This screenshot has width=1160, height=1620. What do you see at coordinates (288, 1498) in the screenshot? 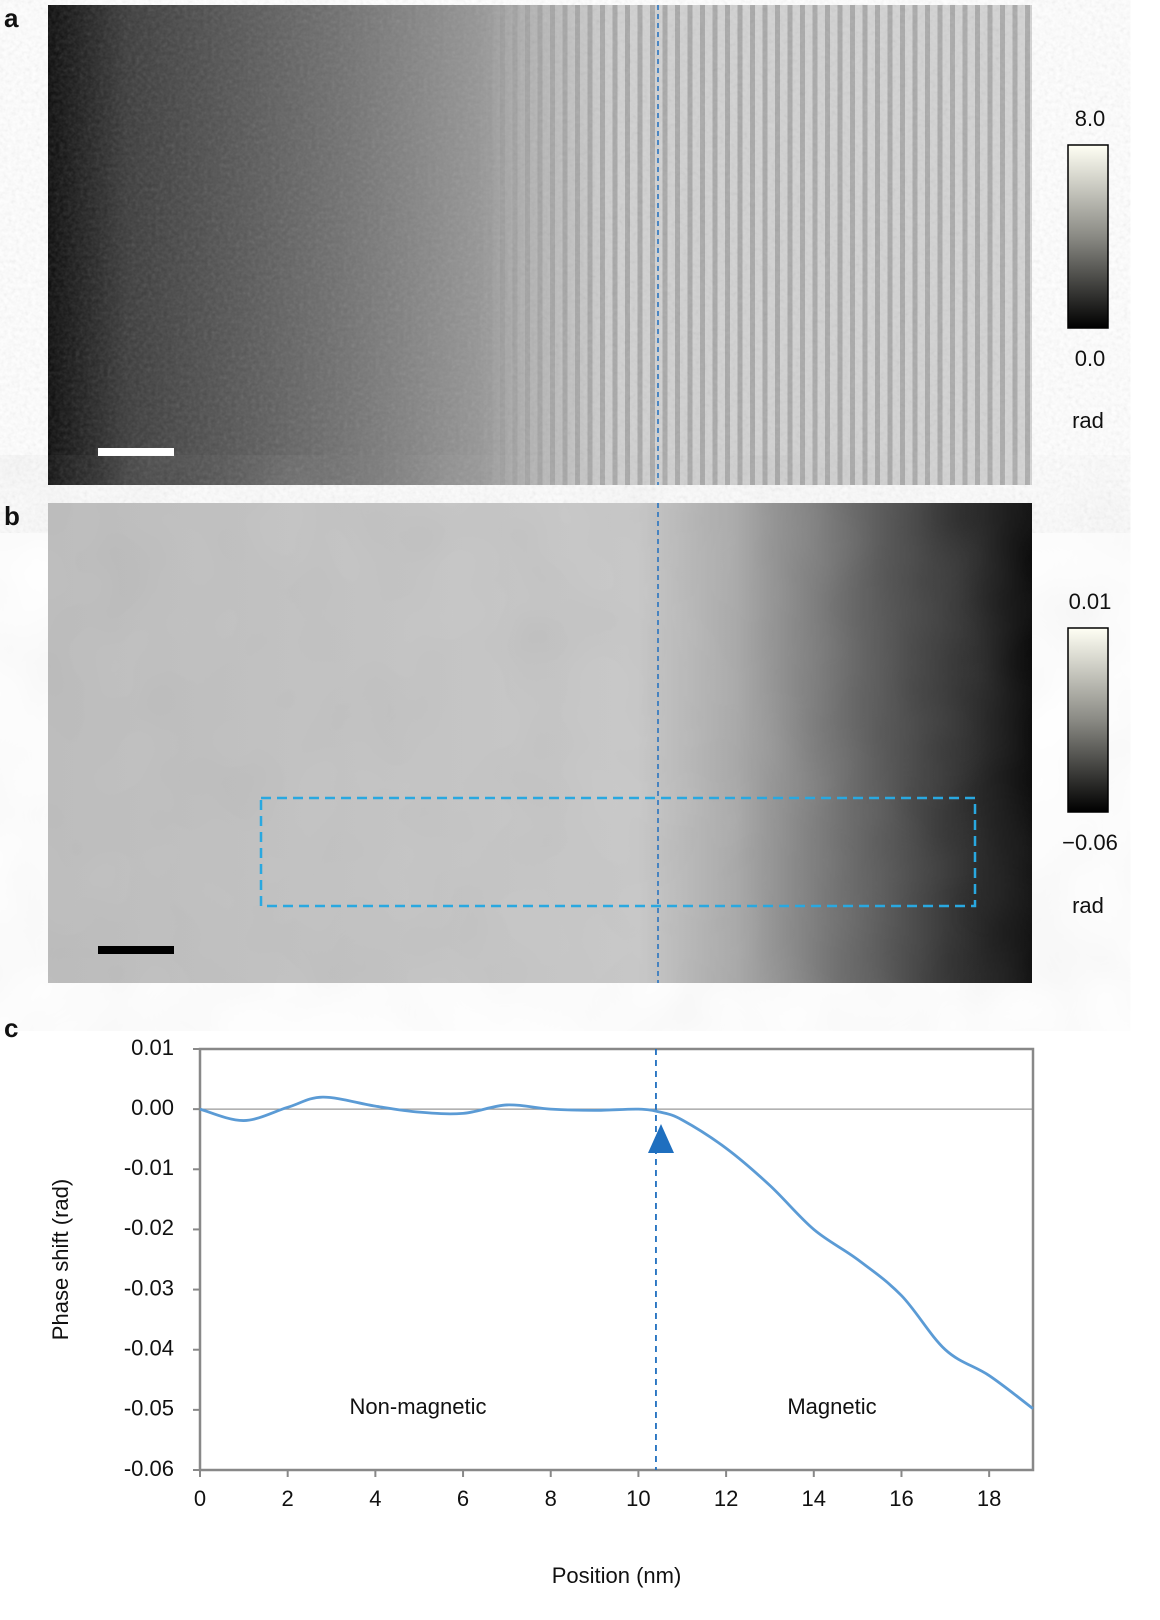
I see `x-tick-label: 2` at bounding box center [288, 1498].